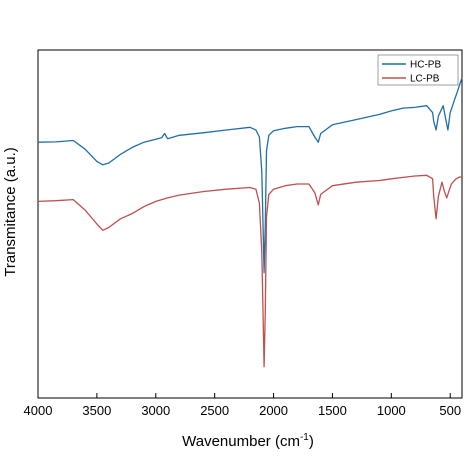 The height and width of the screenshot is (474, 474). I want to click on x-tick-label: 1500, so click(332, 410).